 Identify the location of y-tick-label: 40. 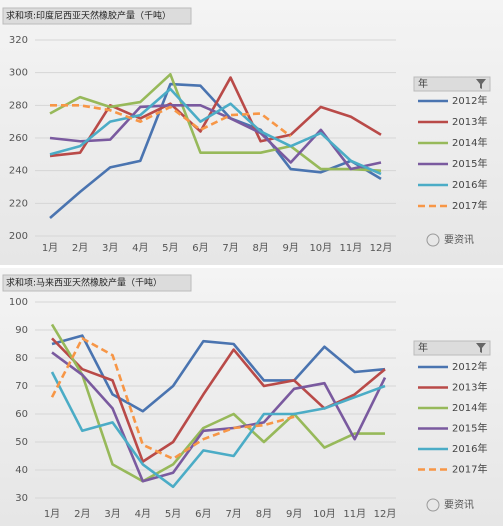
(21, 470).